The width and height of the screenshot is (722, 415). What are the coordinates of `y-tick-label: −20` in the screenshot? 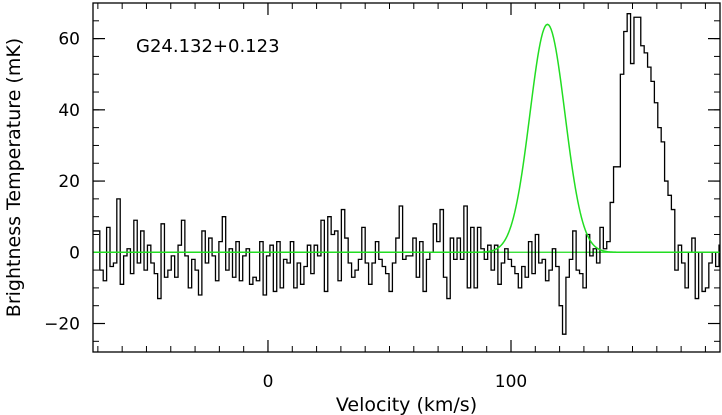 It's located at (62, 325).